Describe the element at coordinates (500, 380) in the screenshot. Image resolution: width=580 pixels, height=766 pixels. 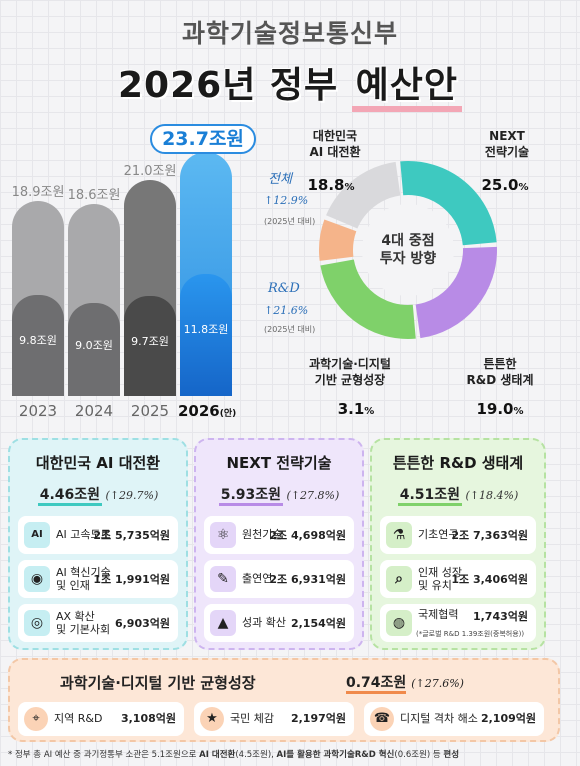
I see `donut-label-rnd-l2: R&D 생태계` at that location.